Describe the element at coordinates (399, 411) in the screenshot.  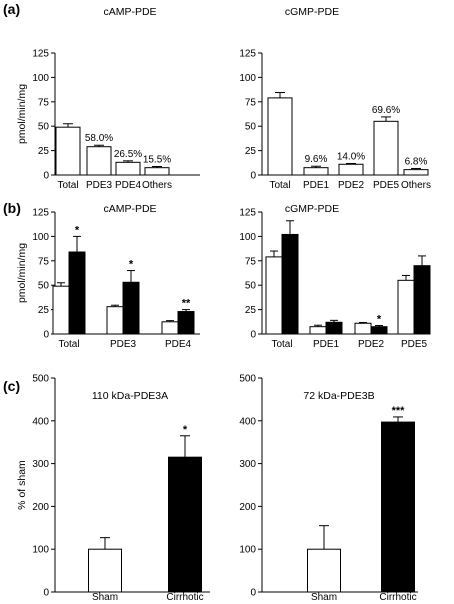
I see `significance-mark: ***` at that location.